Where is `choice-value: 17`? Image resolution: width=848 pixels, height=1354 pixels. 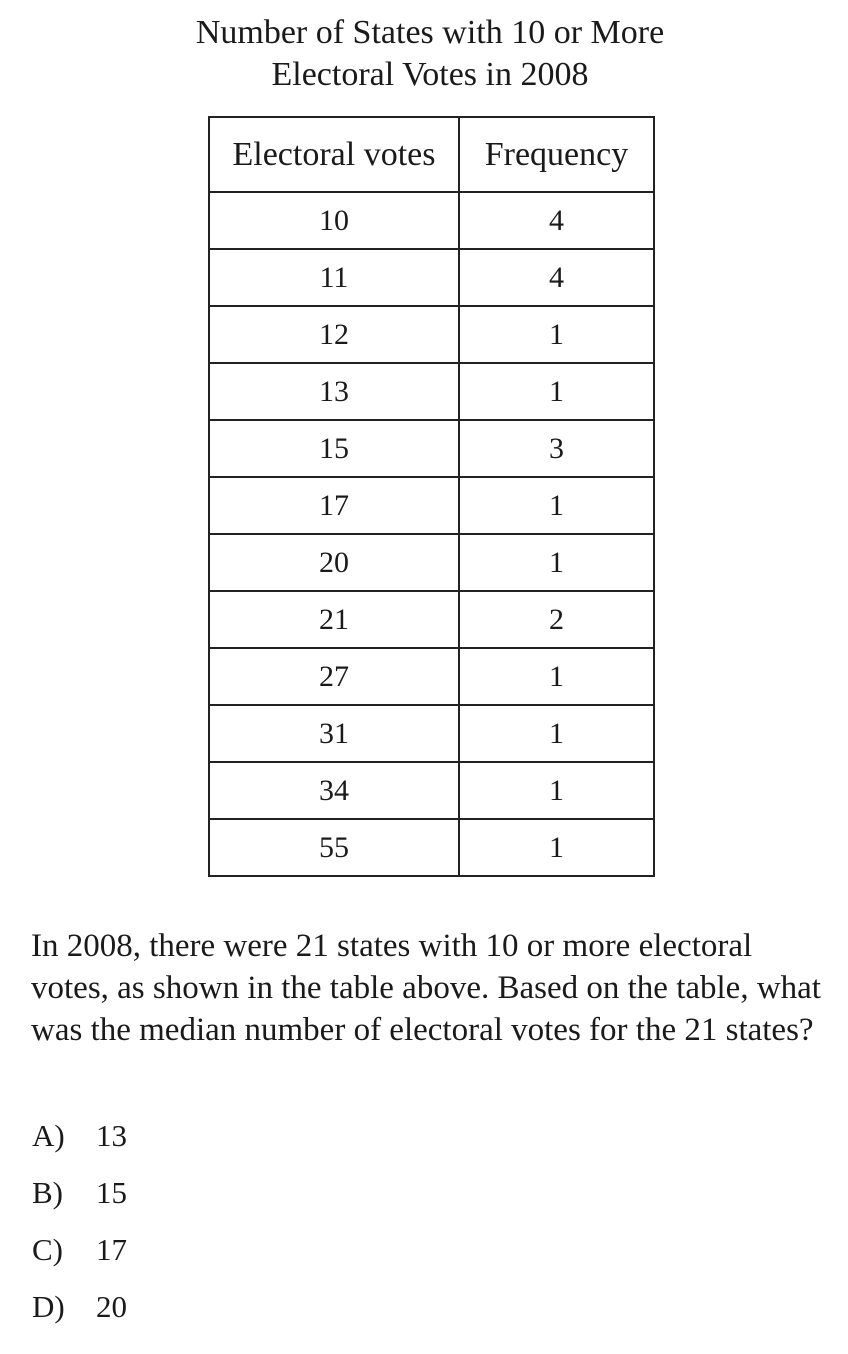
choice-value: 17 is located at coordinates (111, 1249).